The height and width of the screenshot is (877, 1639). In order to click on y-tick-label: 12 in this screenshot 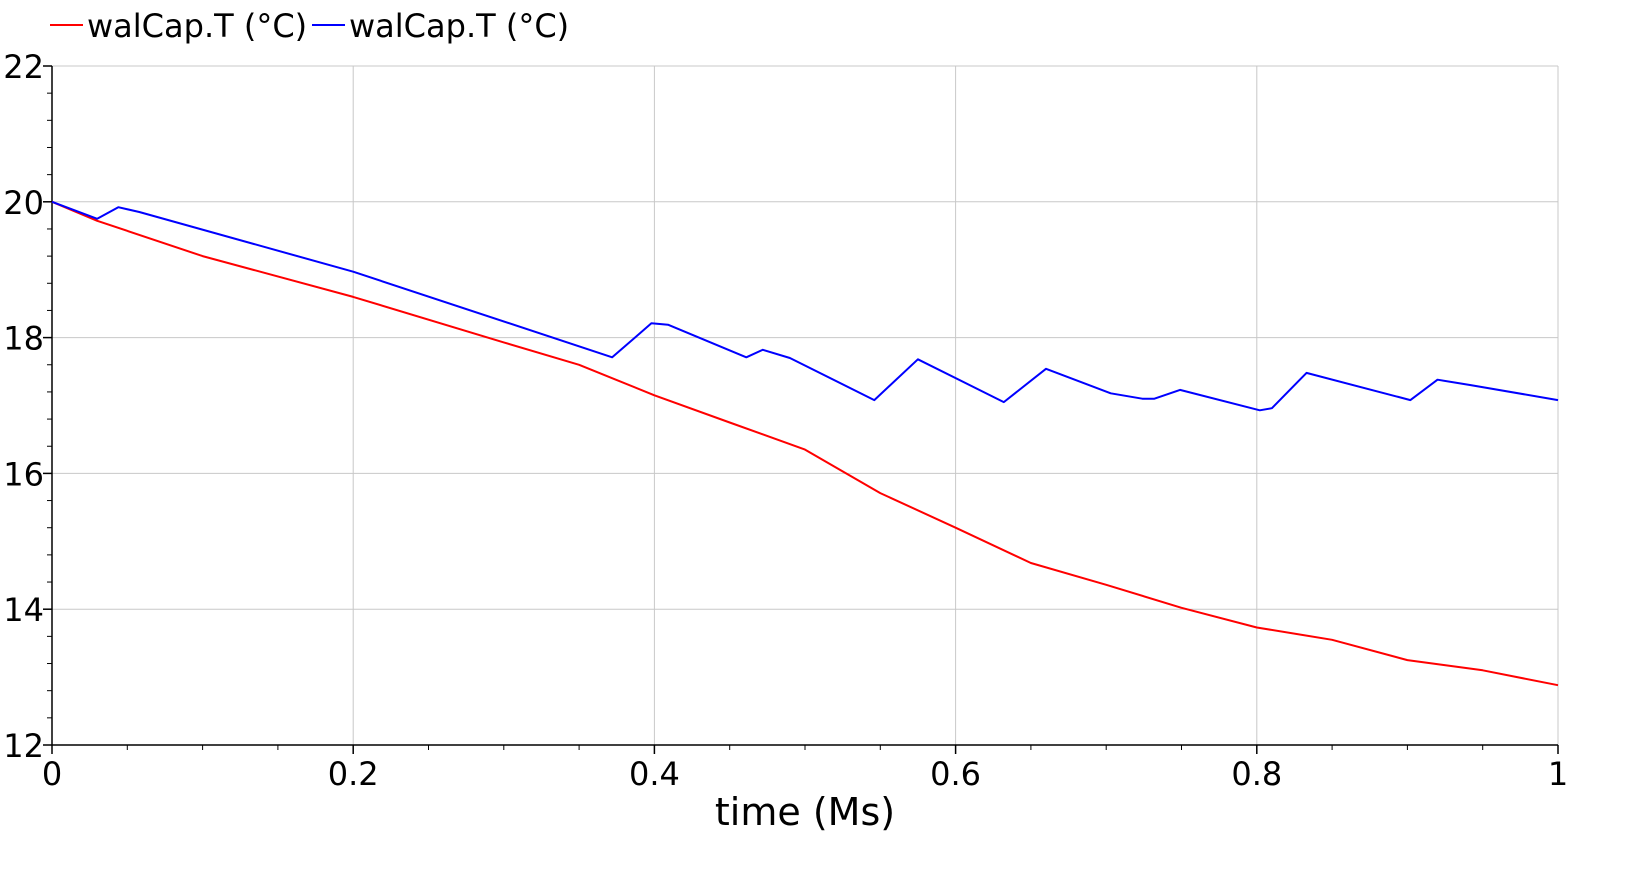, I will do `click(23, 746)`.